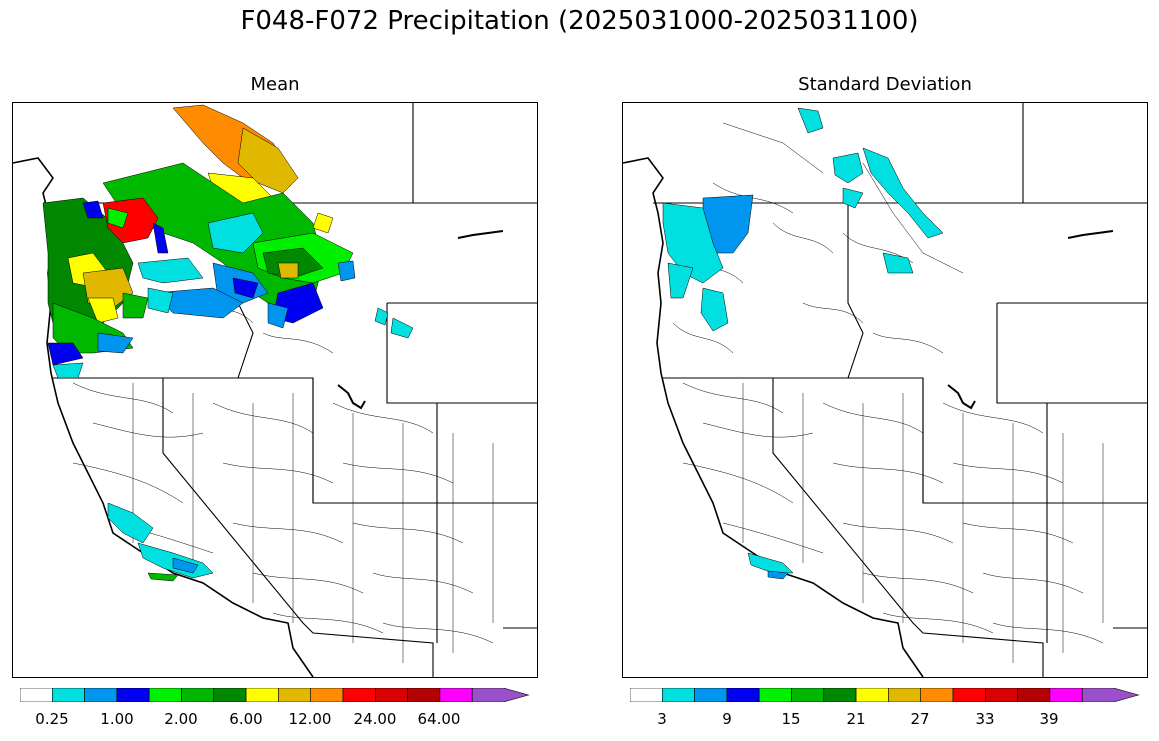 This screenshot has height=741, width=1159. I want to click on stddev-tick-label: 9, so click(727, 719).